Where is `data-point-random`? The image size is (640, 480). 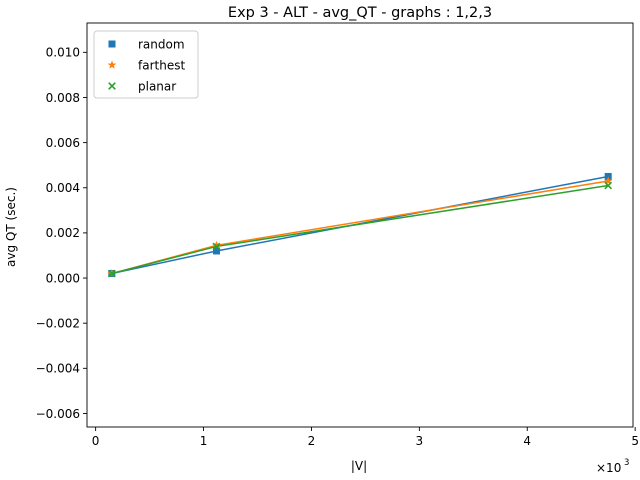 data-point-random is located at coordinates (216, 251).